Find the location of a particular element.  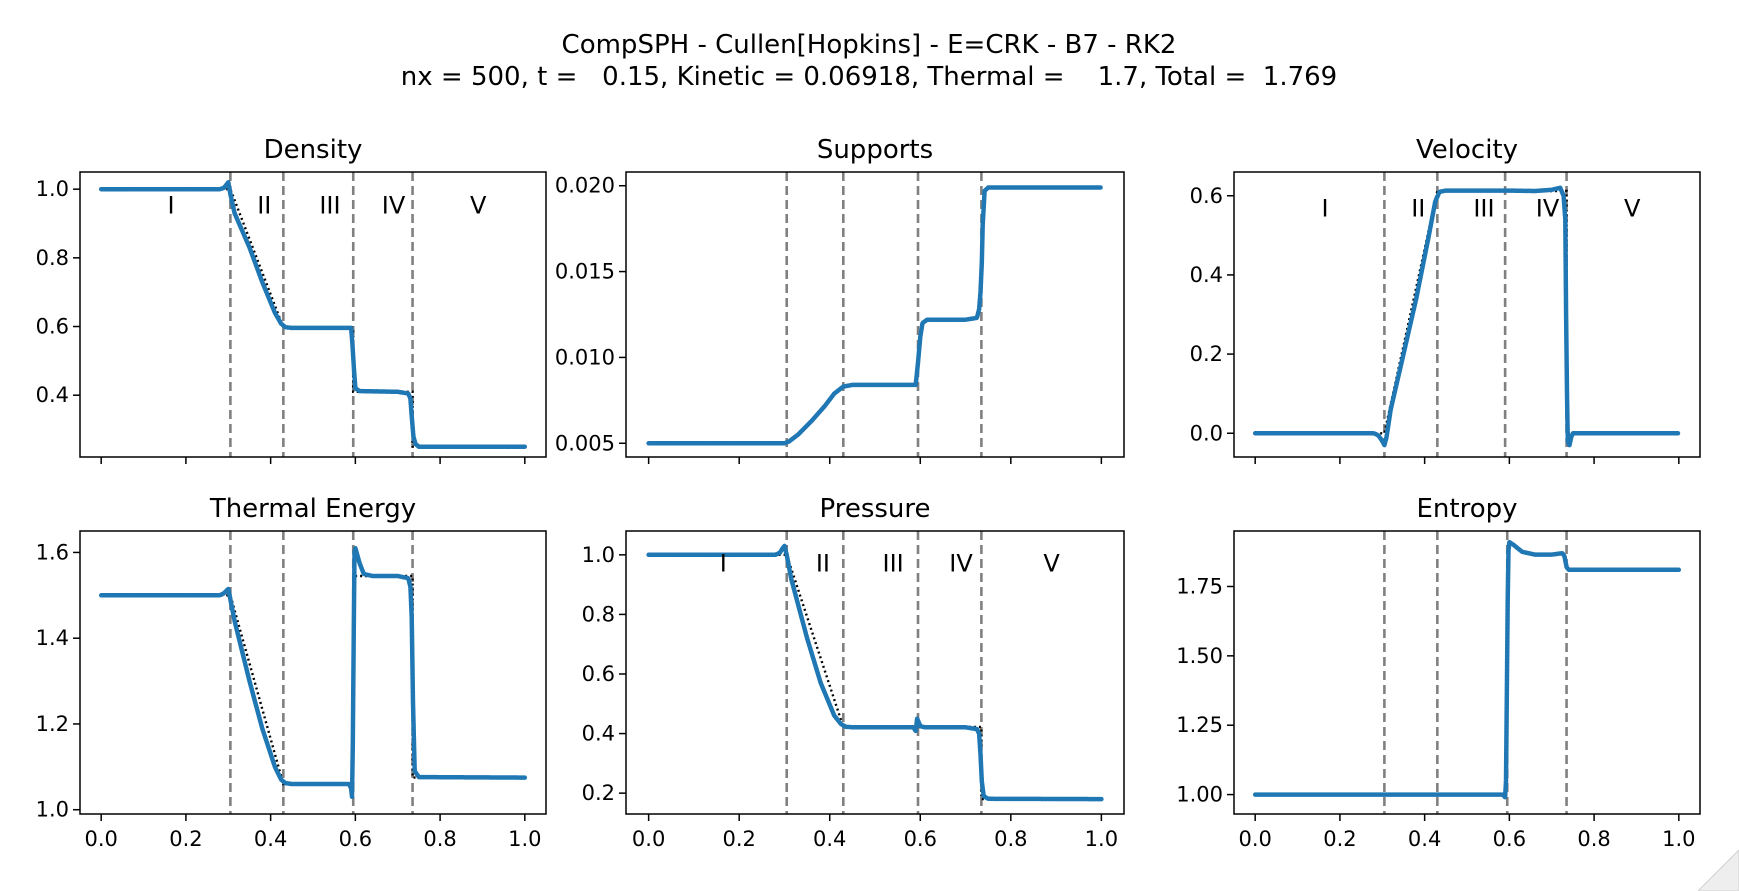

plot-area-entropy is located at coordinates (1467, 669).